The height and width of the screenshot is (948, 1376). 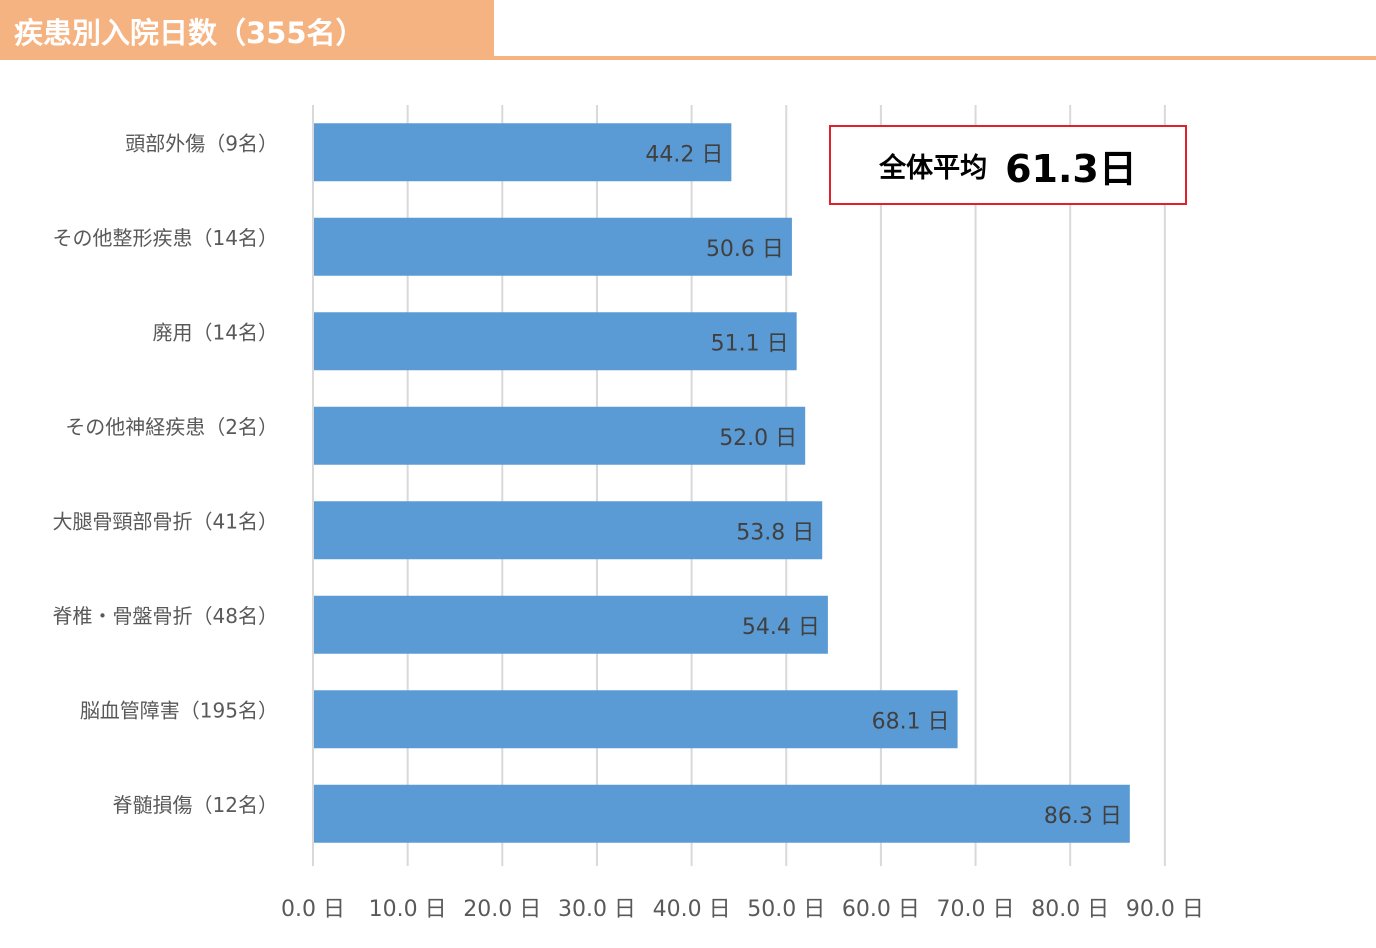 What do you see at coordinates (750, 343) in the screenshot?
I see `bar-value-label: 51.1 日` at bounding box center [750, 343].